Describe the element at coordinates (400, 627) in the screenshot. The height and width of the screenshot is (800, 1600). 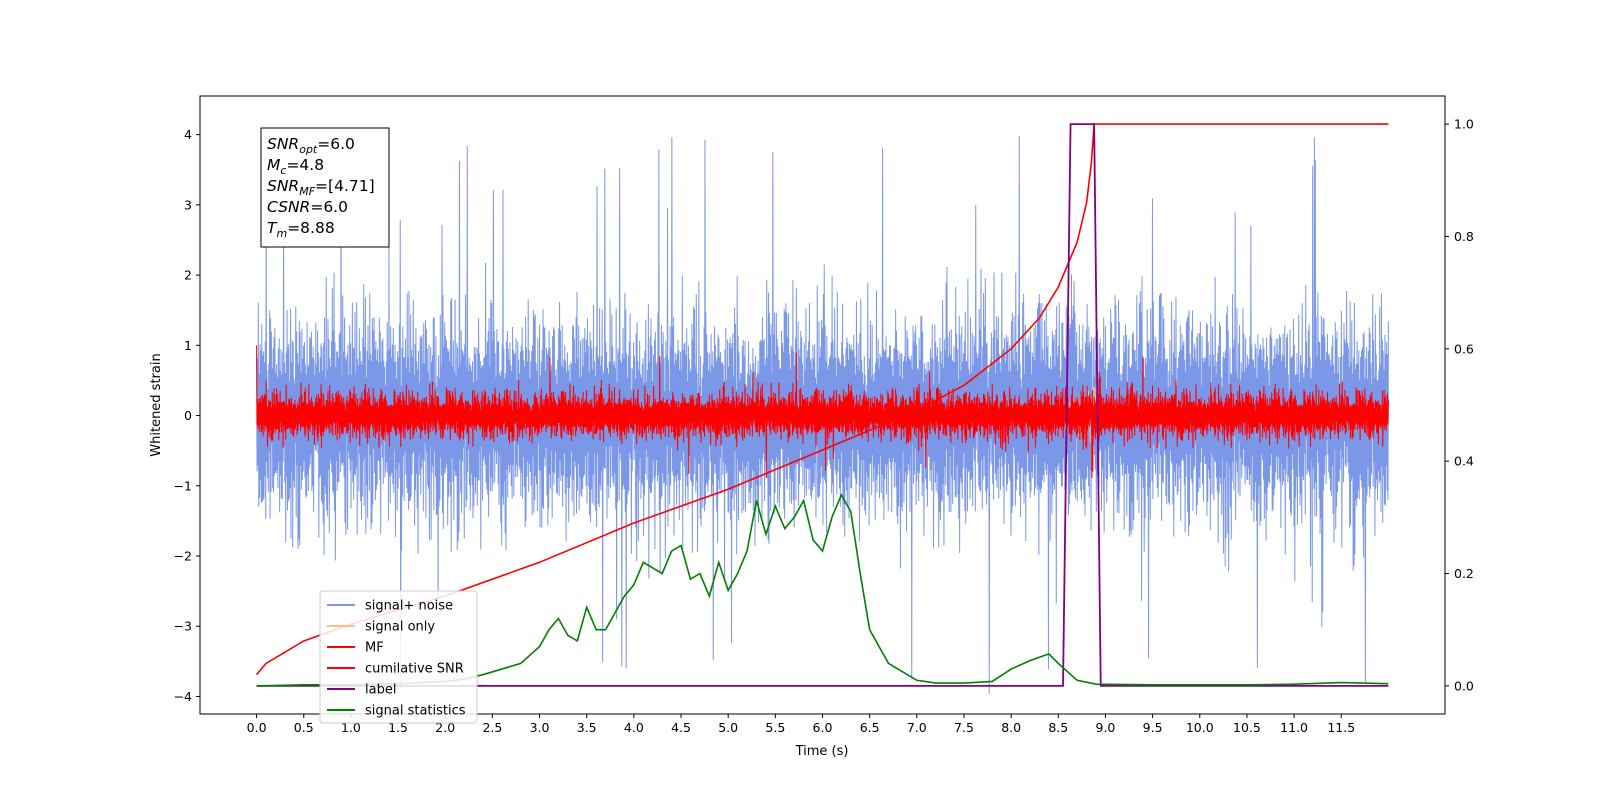
I see `legend-label: signal only` at that location.